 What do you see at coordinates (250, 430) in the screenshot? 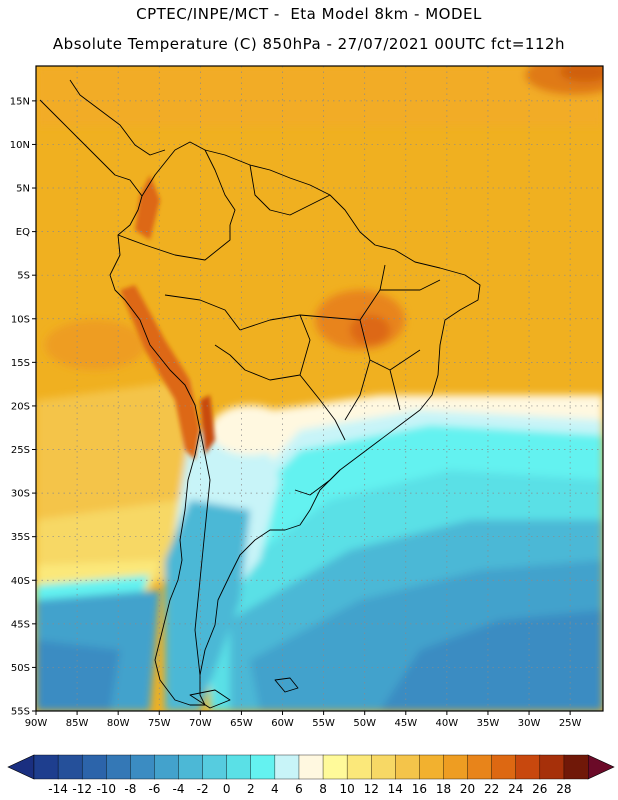
I see `pampas-pale-zone` at bounding box center [250, 430].